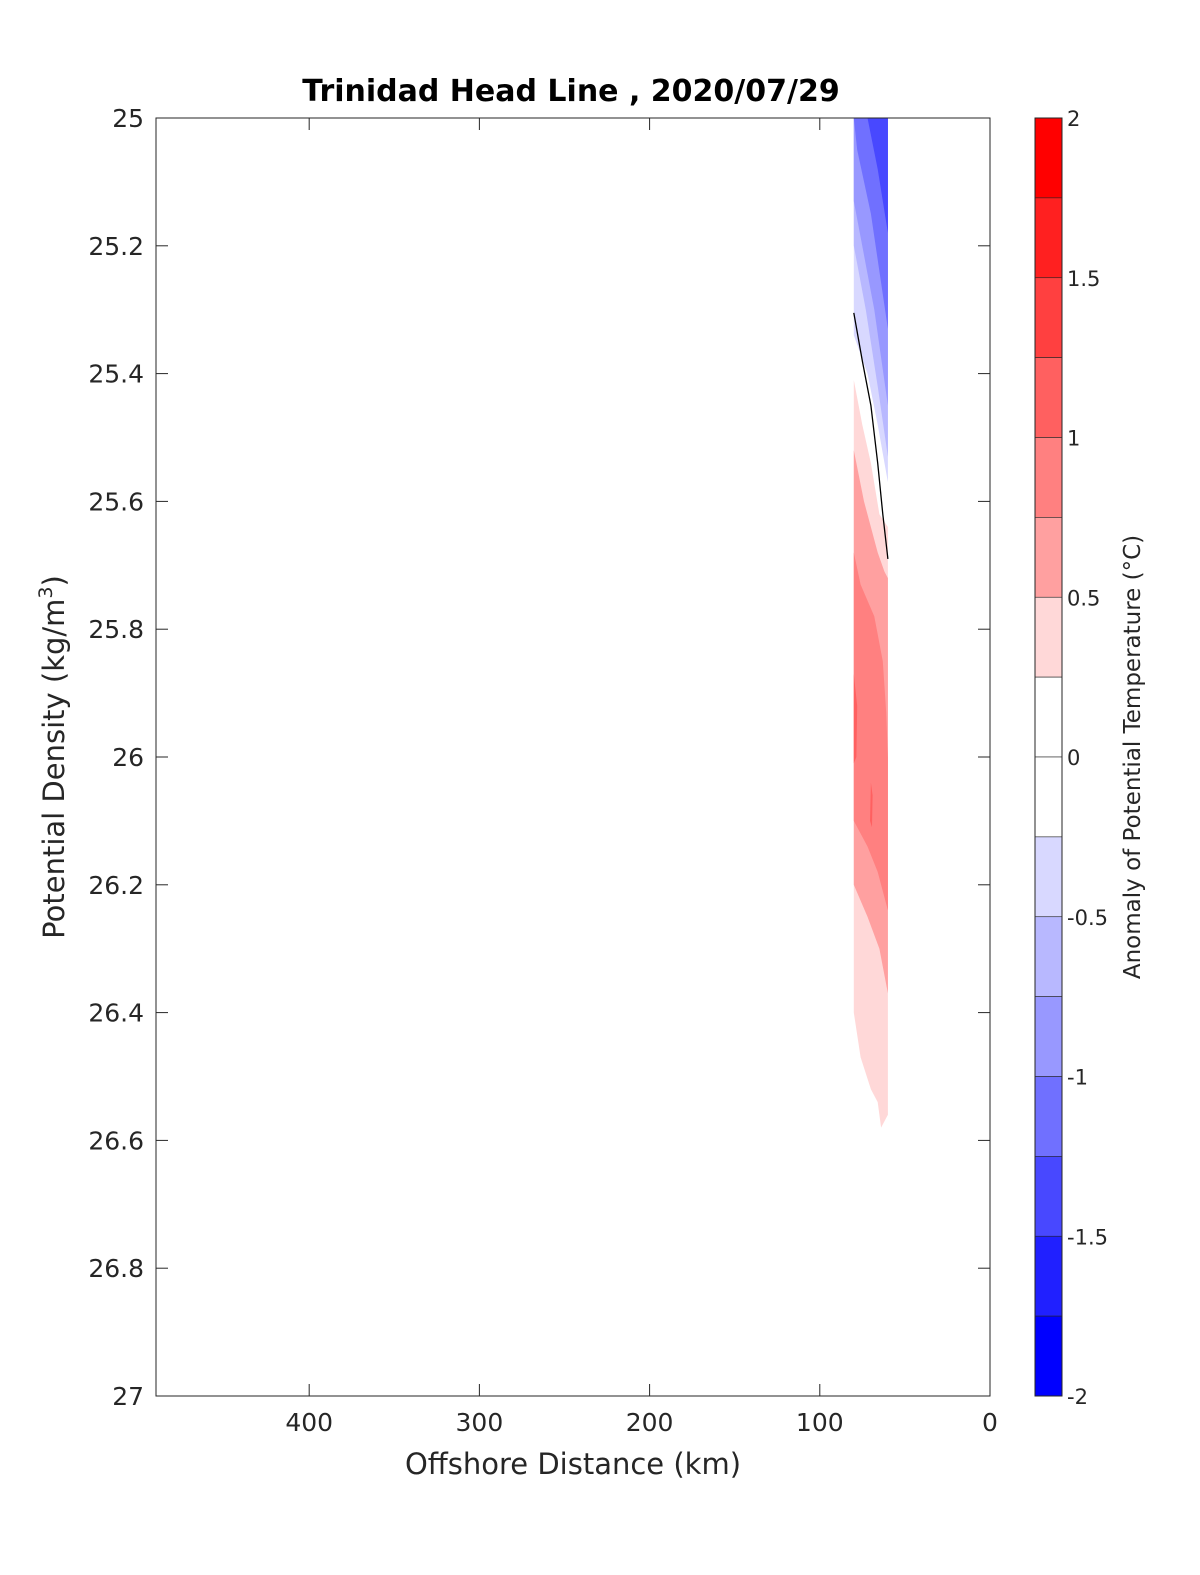 This screenshot has width=1200, height=1575. What do you see at coordinates (1073, 758) in the screenshot?
I see `colorbar-tick-label: 0` at bounding box center [1073, 758].